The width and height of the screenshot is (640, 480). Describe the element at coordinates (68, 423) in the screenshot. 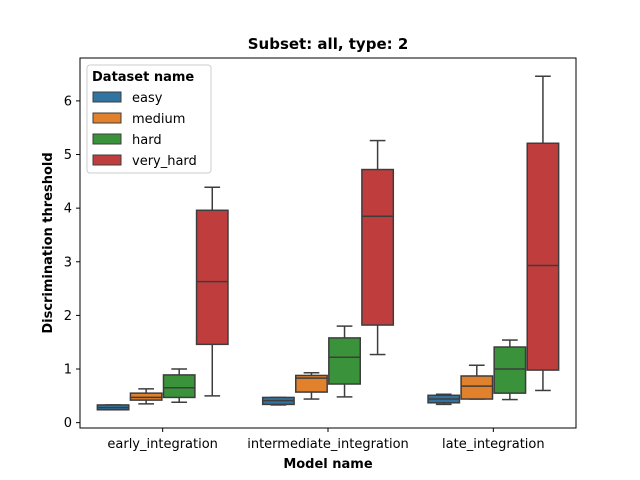

I see `y-tick-label: 0` at that location.